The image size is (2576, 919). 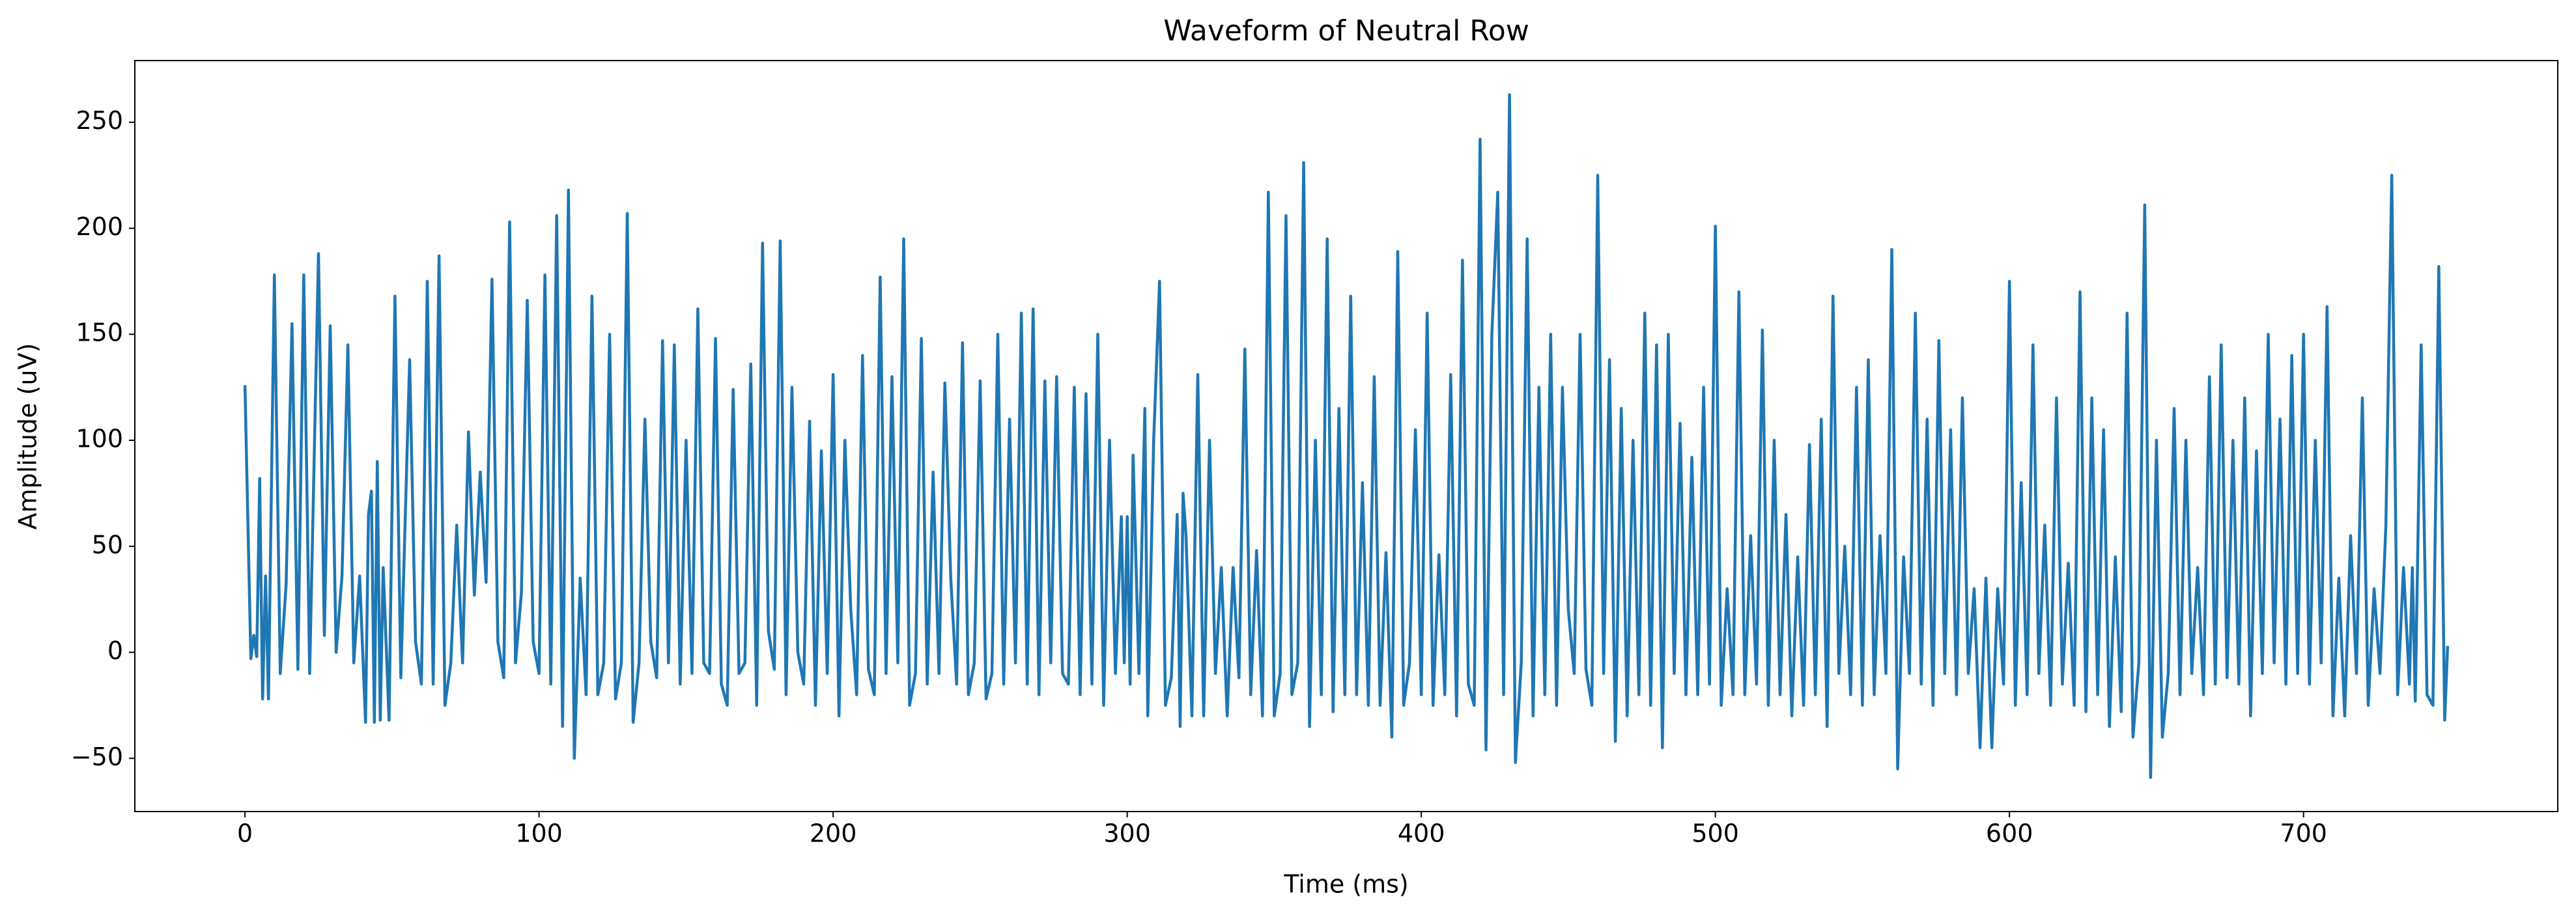 What do you see at coordinates (833, 833) in the screenshot?
I see `x-tick-label: 200` at bounding box center [833, 833].